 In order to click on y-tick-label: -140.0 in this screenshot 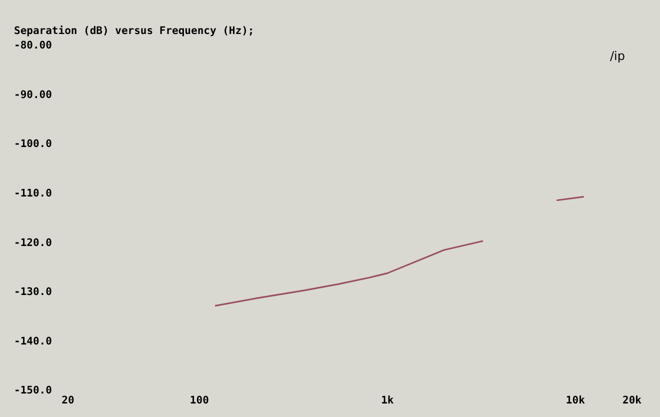, I will do `click(33, 341)`.